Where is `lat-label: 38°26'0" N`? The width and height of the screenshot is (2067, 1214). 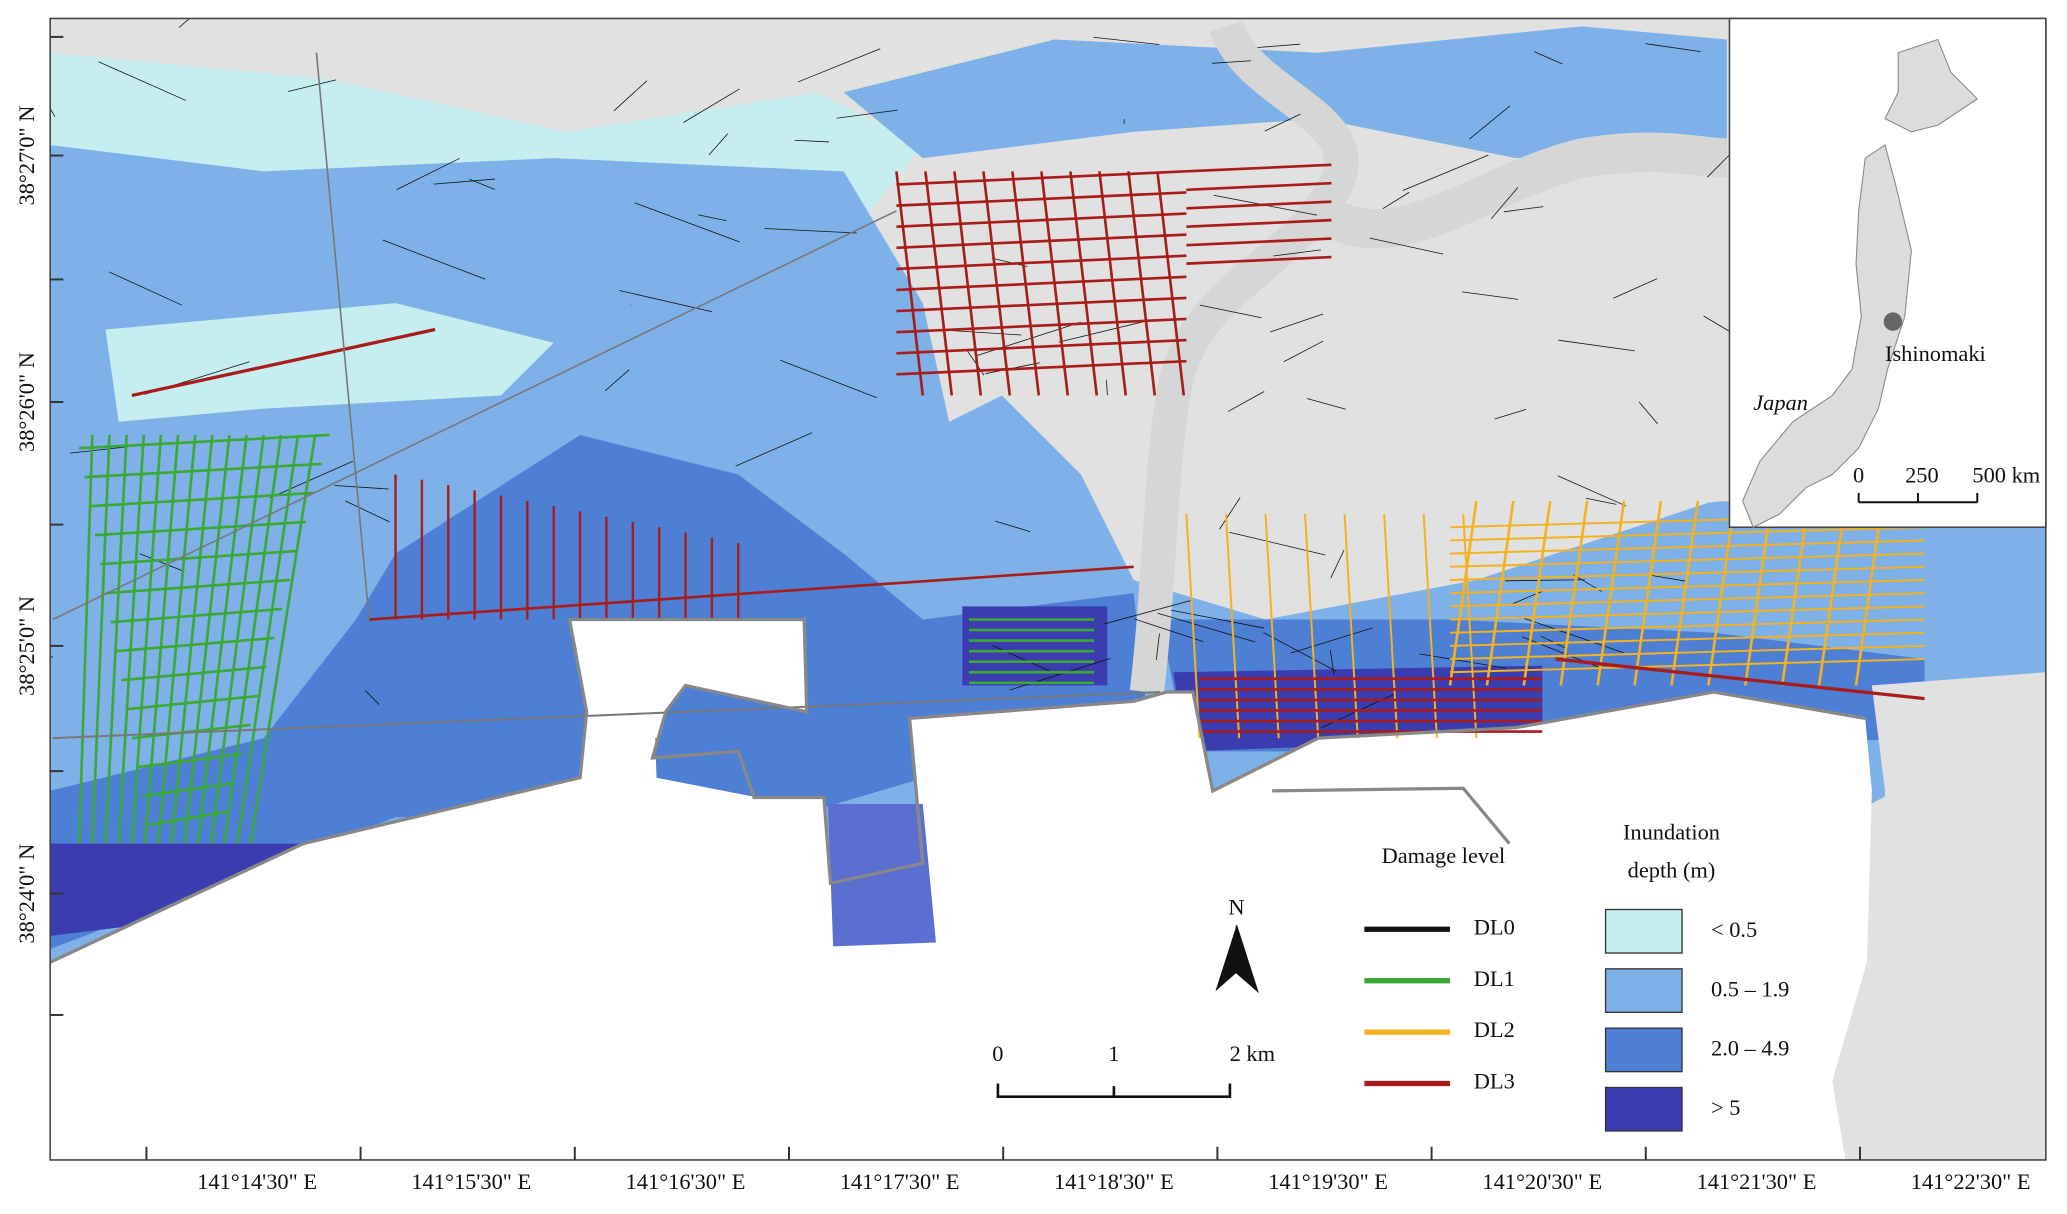 lat-label: 38°26'0" N is located at coordinates (26, 402).